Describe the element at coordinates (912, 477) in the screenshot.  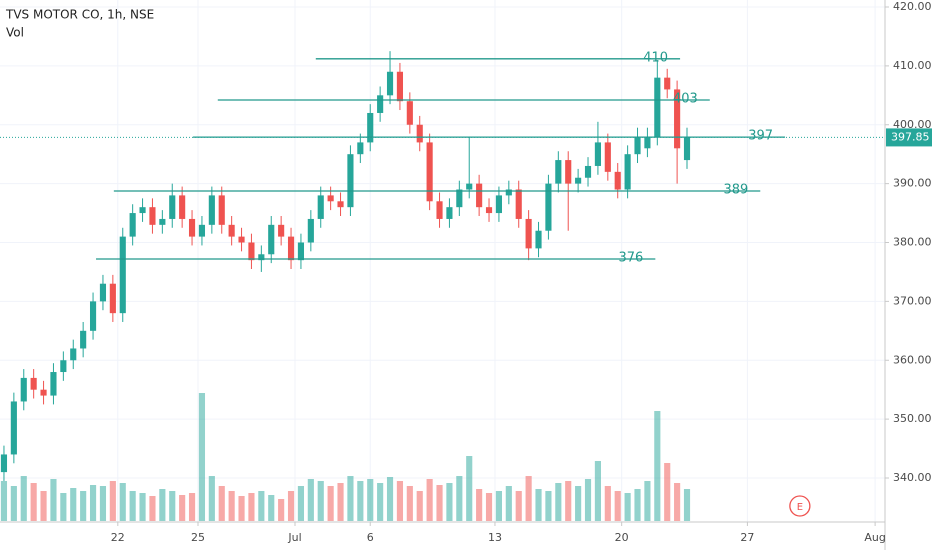
I see `y-tick-label: 340.00` at that location.